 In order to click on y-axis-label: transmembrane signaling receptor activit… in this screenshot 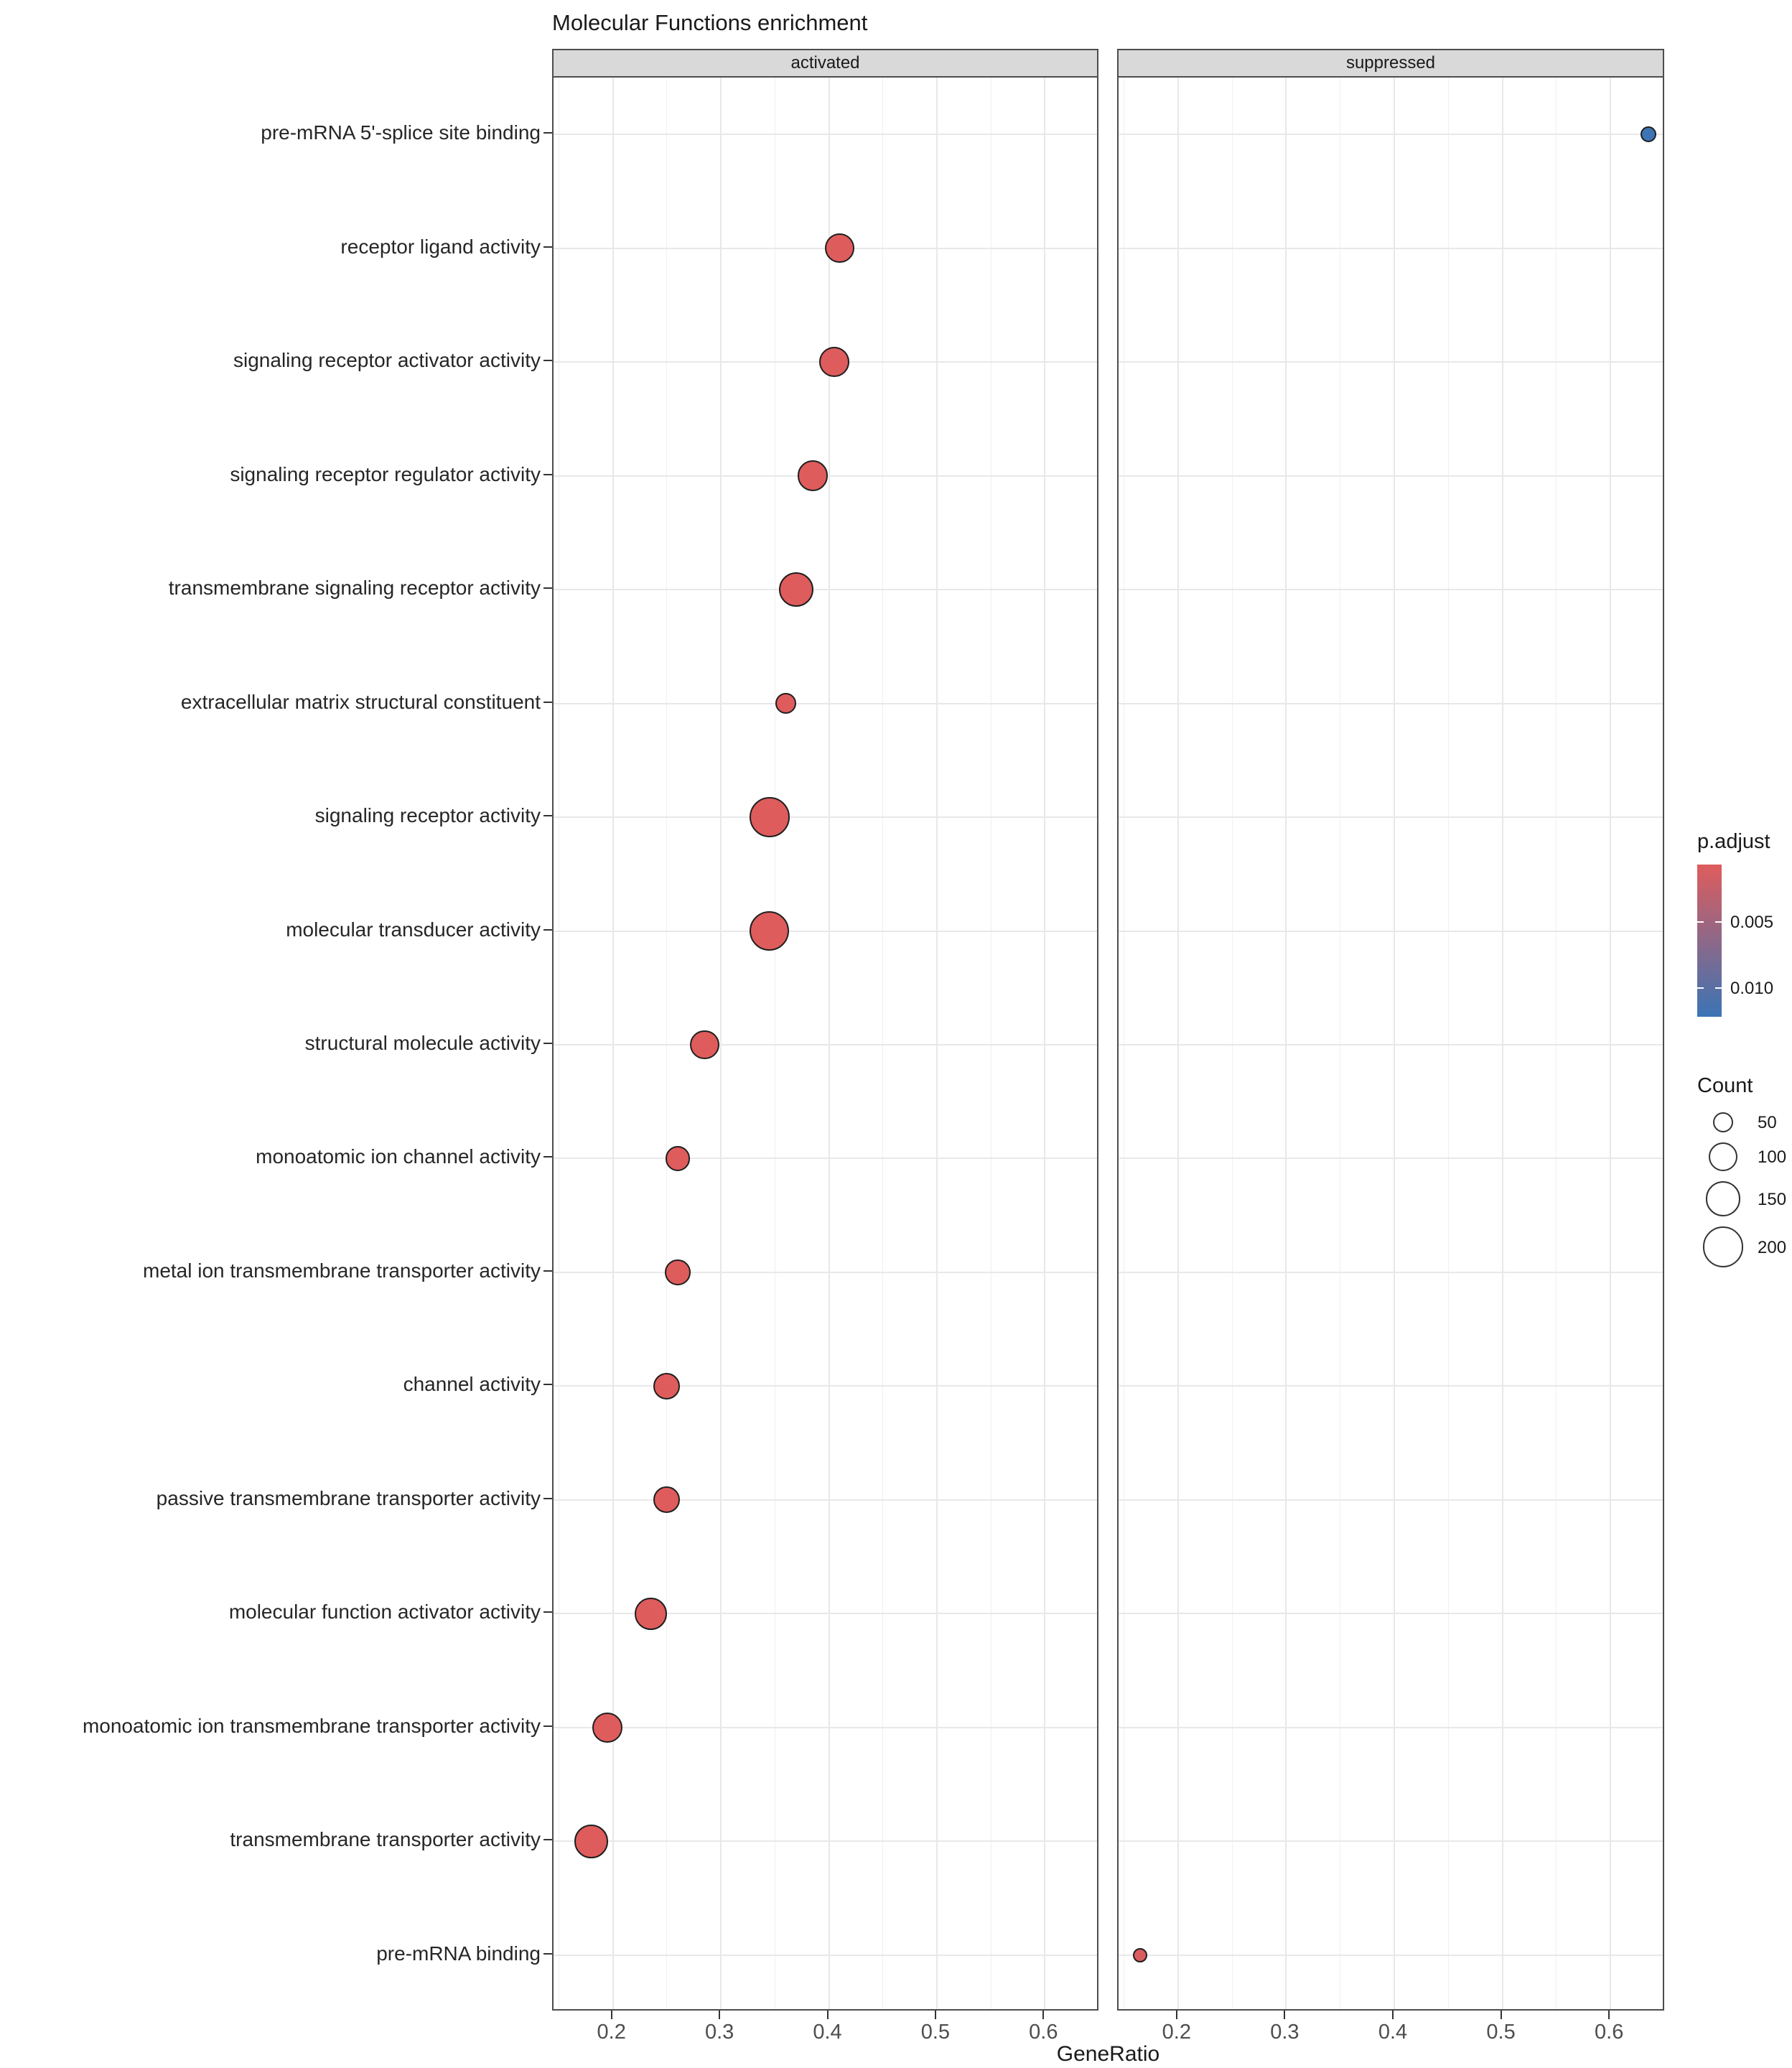, I will do `click(354, 588)`.